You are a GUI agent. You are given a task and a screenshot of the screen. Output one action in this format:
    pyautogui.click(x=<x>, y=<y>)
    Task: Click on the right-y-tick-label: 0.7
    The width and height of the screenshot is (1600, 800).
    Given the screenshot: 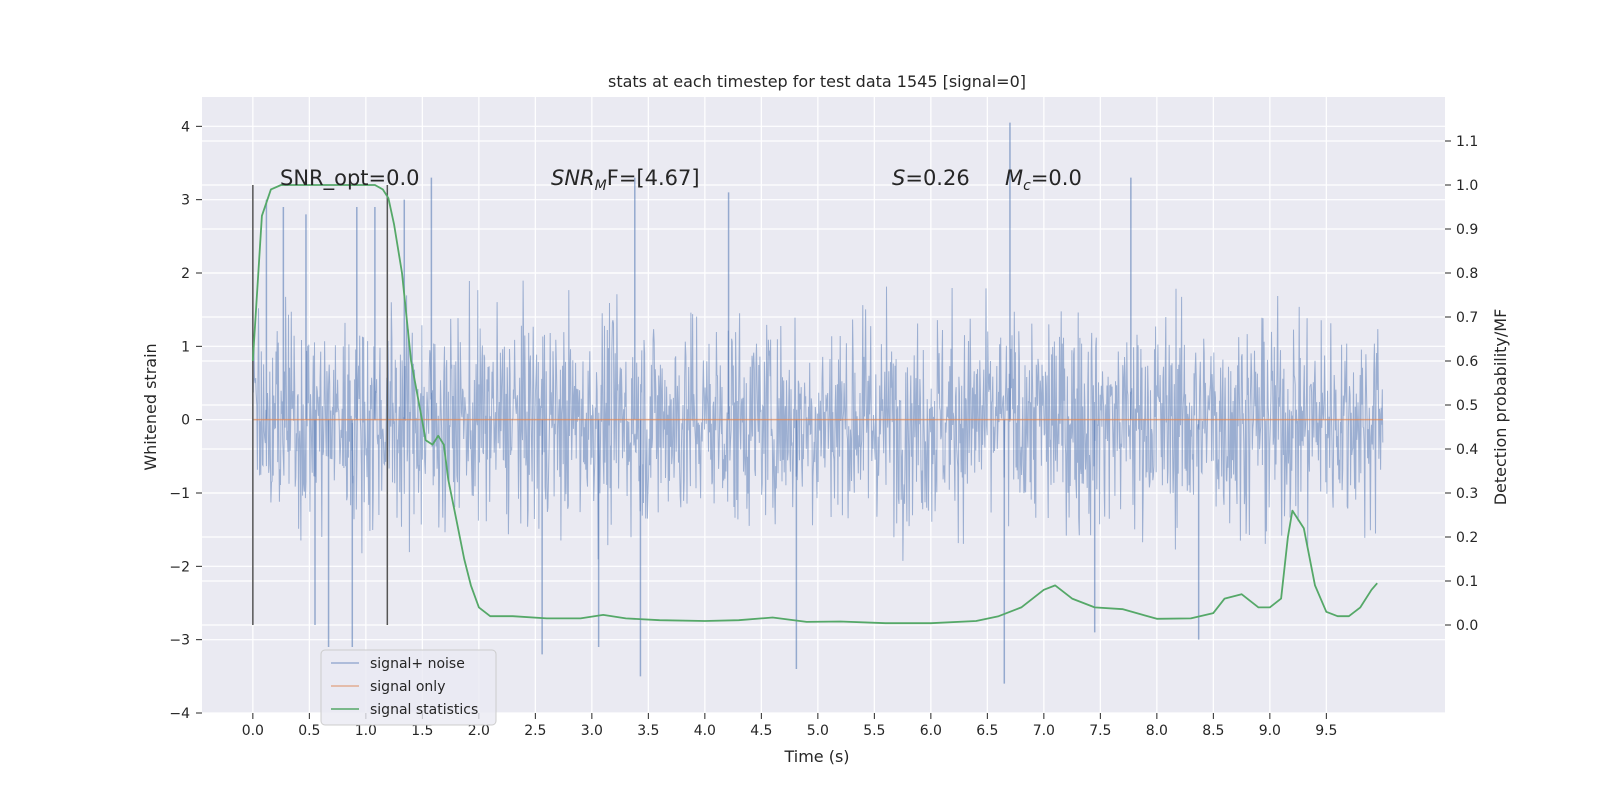 What is the action you would take?
    pyautogui.click(x=1467, y=318)
    